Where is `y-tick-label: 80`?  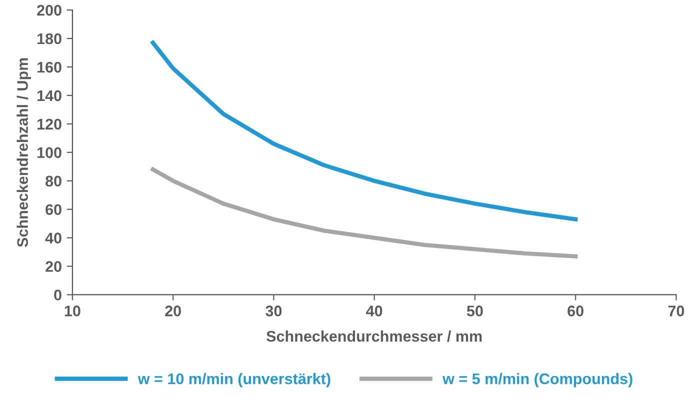 y-tick-label: 80 is located at coordinates (54, 181).